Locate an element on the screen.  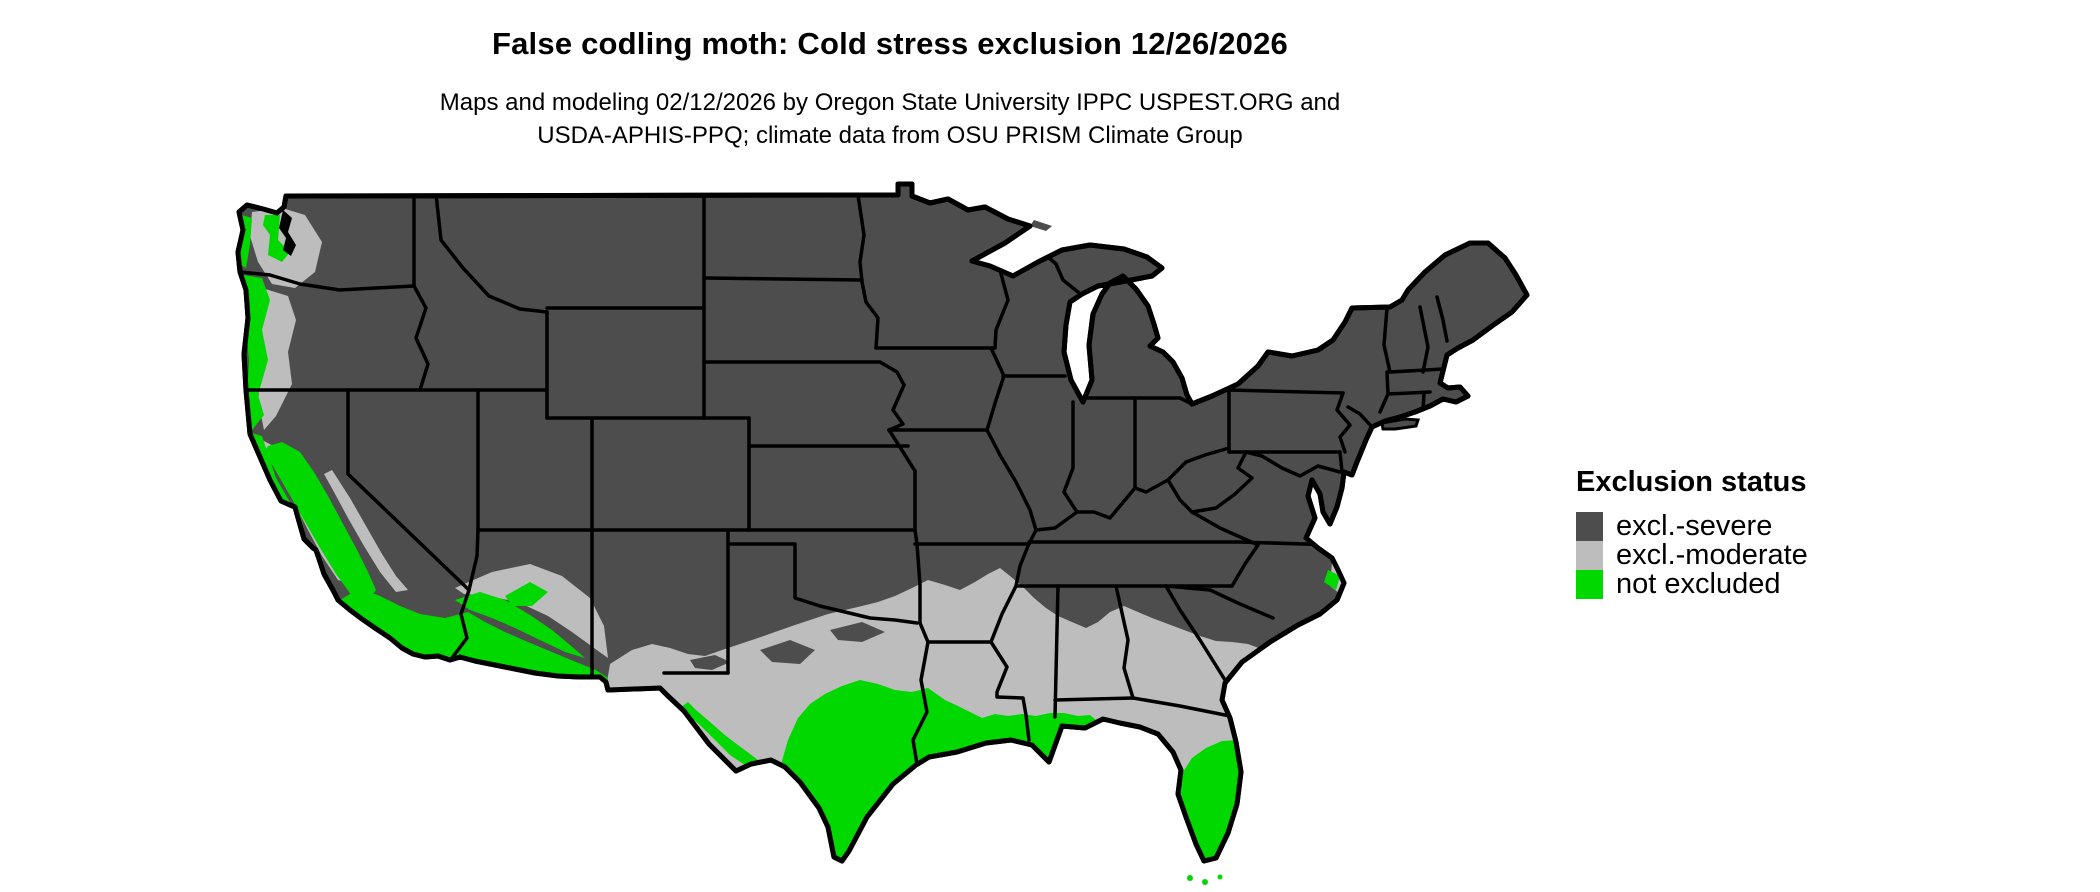
legend-label-severe: excl.-severe is located at coordinates (1694, 526).